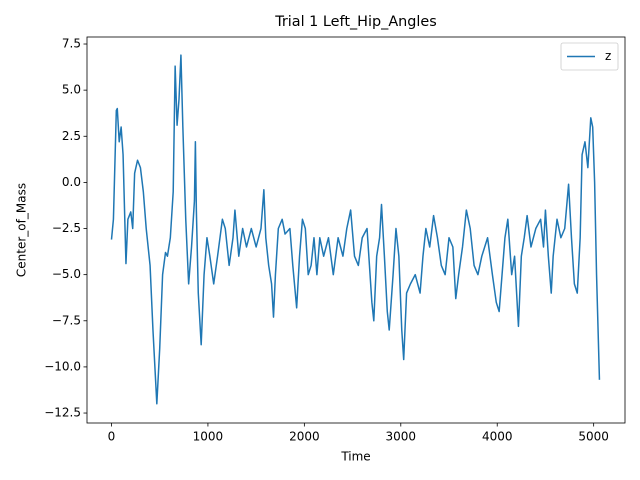 The width and height of the screenshot is (640, 480). I want to click on y-tick-label: −7.5, so click(66, 320).